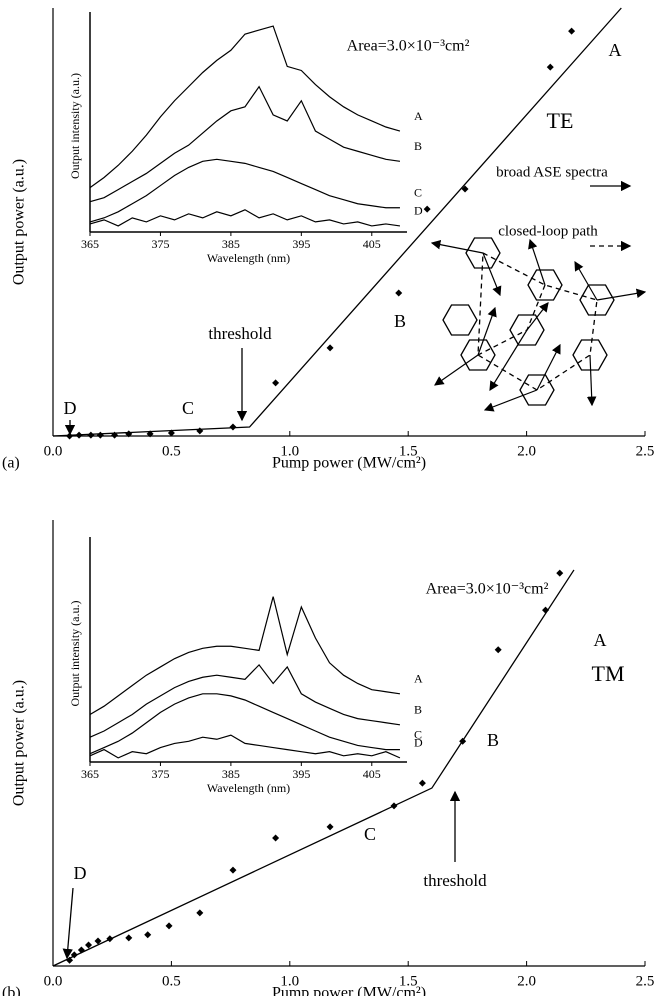  I want to click on annotation: broad ASE spectra, so click(552, 172).